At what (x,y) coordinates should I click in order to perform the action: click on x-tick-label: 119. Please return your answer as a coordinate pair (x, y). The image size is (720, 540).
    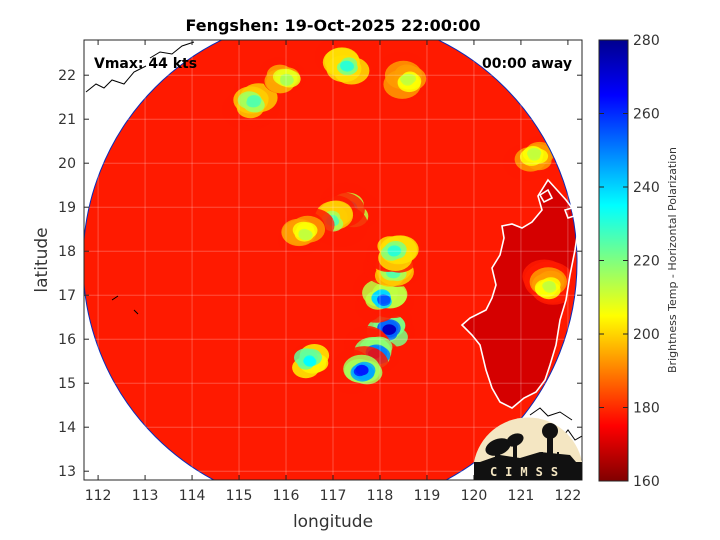
    Looking at the image, I should click on (427, 496).